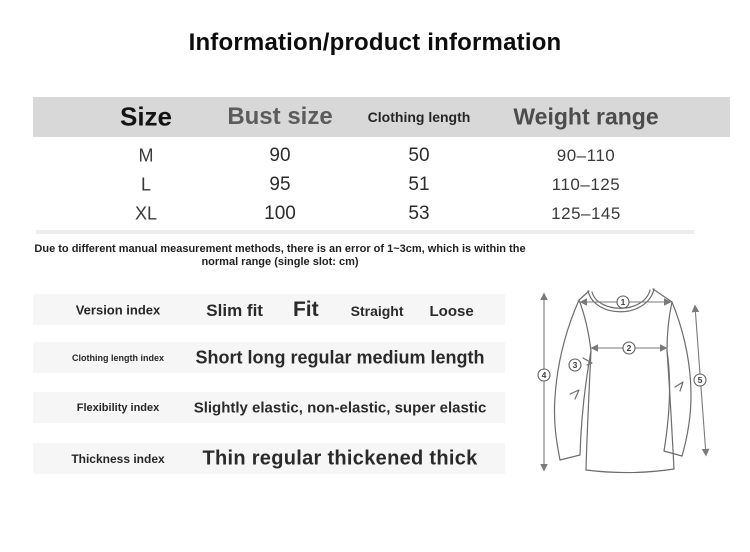 The width and height of the screenshot is (750, 552). Describe the element at coordinates (280, 184) in the screenshot. I see `table-cell-bust: 95` at that location.